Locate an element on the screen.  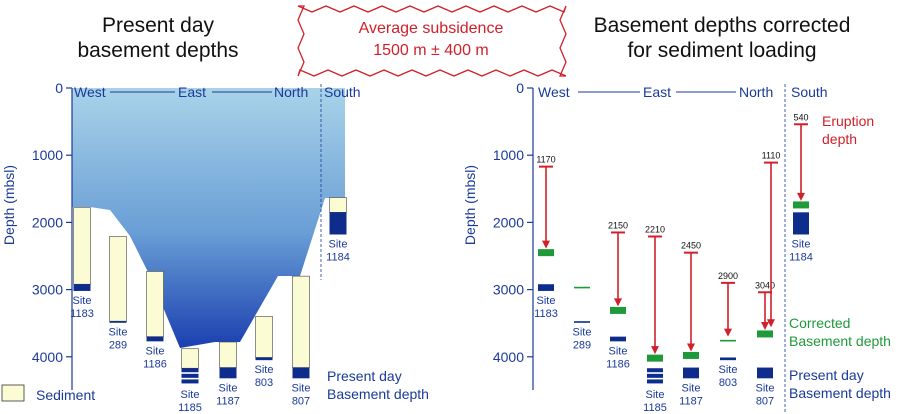
callout-line1: Average subsidence is located at coordinates (431, 28).